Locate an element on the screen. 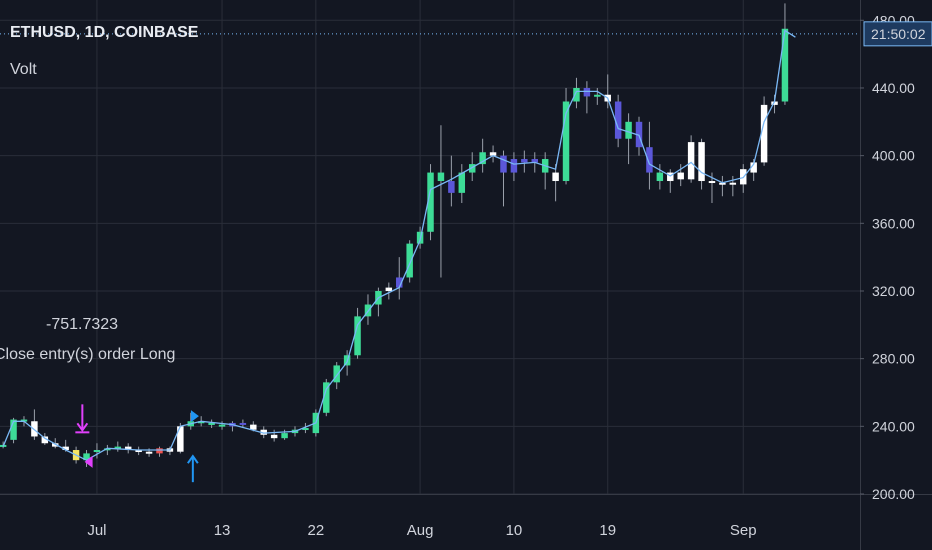 Image resolution: width=932 pixels, height=550 pixels. trade-pnl-label: -751.7323 is located at coordinates (82, 324).